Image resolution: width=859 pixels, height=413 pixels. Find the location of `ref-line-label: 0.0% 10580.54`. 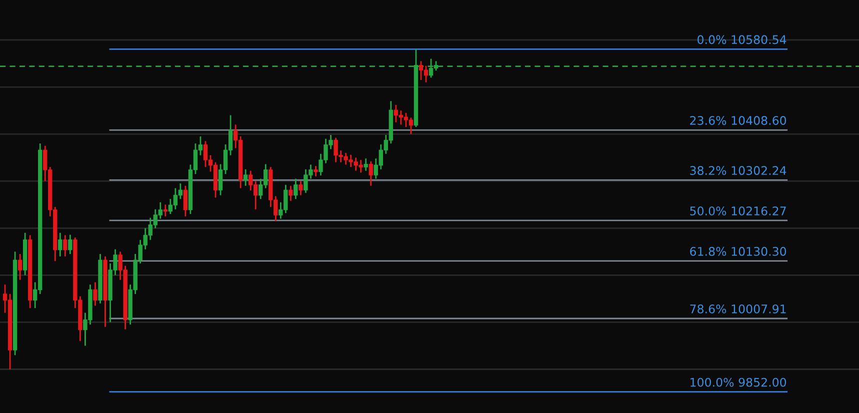

ref-line-label: 0.0% 10580.54 is located at coordinates (742, 39).